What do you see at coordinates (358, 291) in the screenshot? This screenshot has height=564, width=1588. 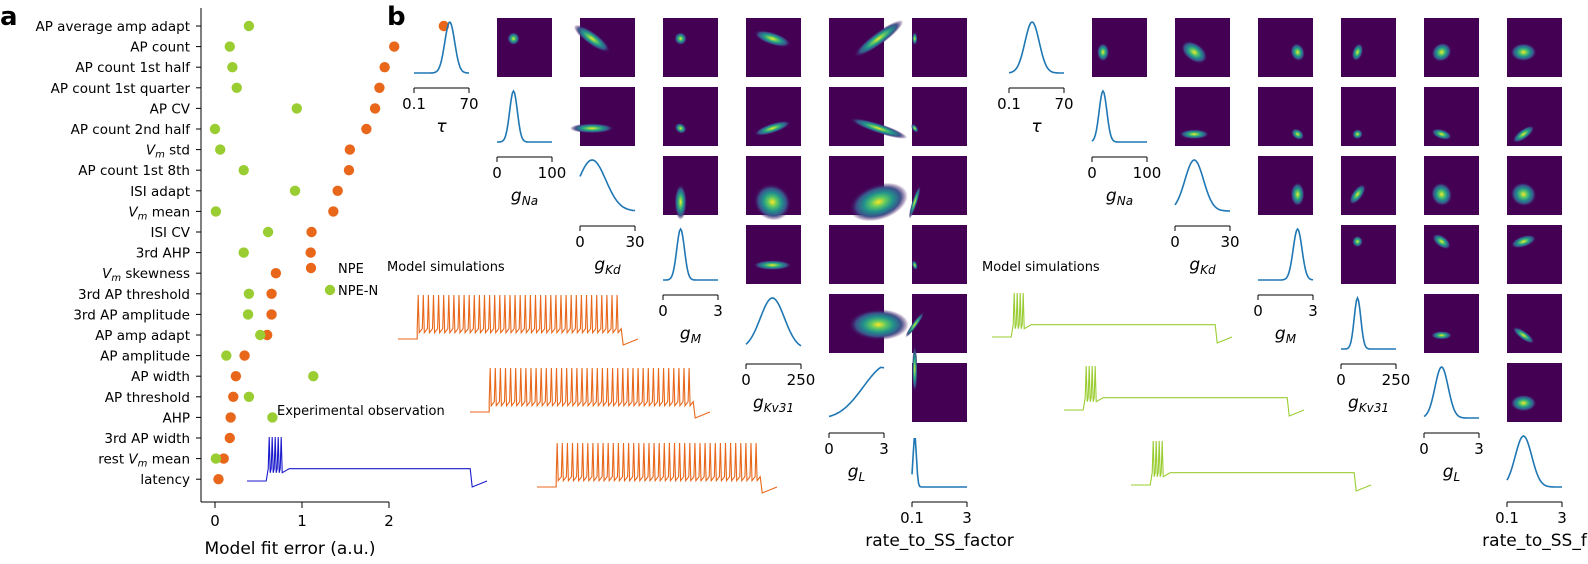 I see `legend-label-npe-n: NPE-N` at bounding box center [358, 291].